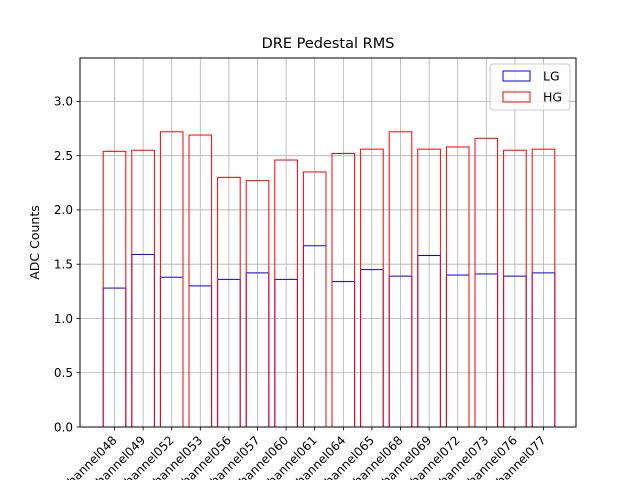 The width and height of the screenshot is (640, 480). What do you see at coordinates (63, 427) in the screenshot?
I see `y-tick-label: 0.0` at bounding box center [63, 427].